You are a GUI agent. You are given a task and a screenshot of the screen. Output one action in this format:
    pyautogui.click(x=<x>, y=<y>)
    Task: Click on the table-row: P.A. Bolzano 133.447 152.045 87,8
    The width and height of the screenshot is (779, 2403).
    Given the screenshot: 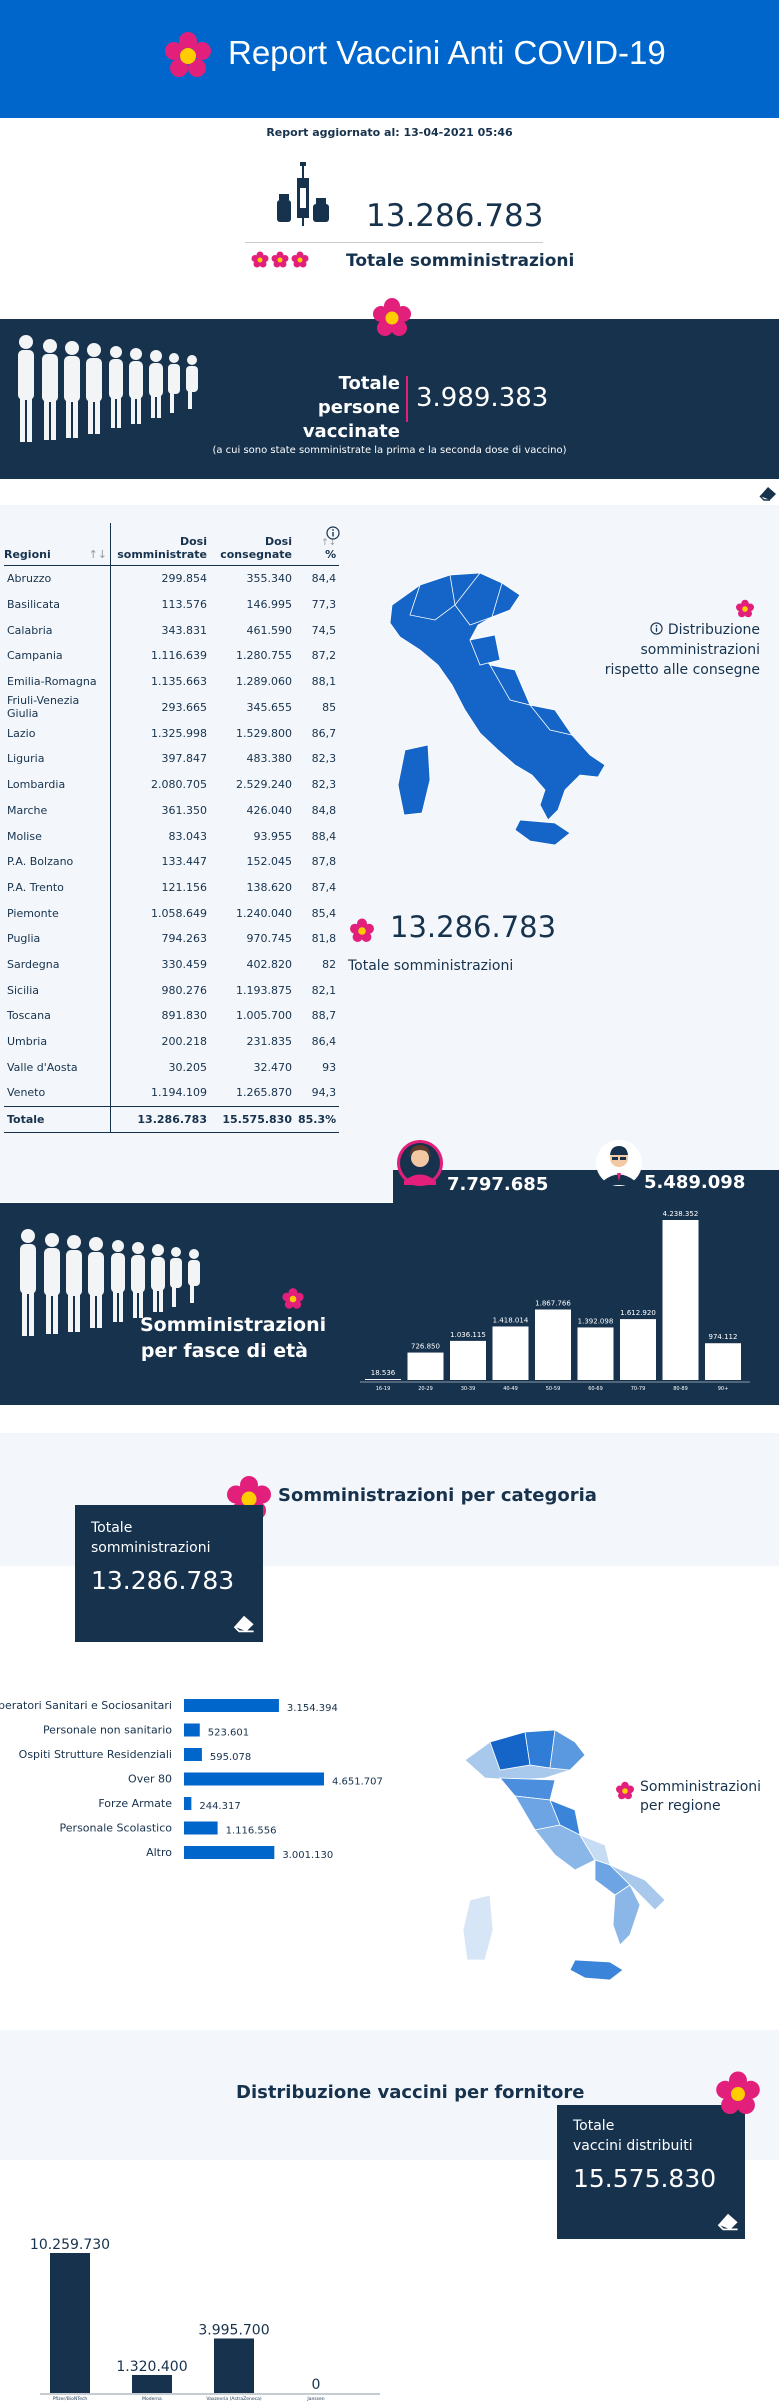 What is the action you would take?
    pyautogui.click(x=171, y=861)
    